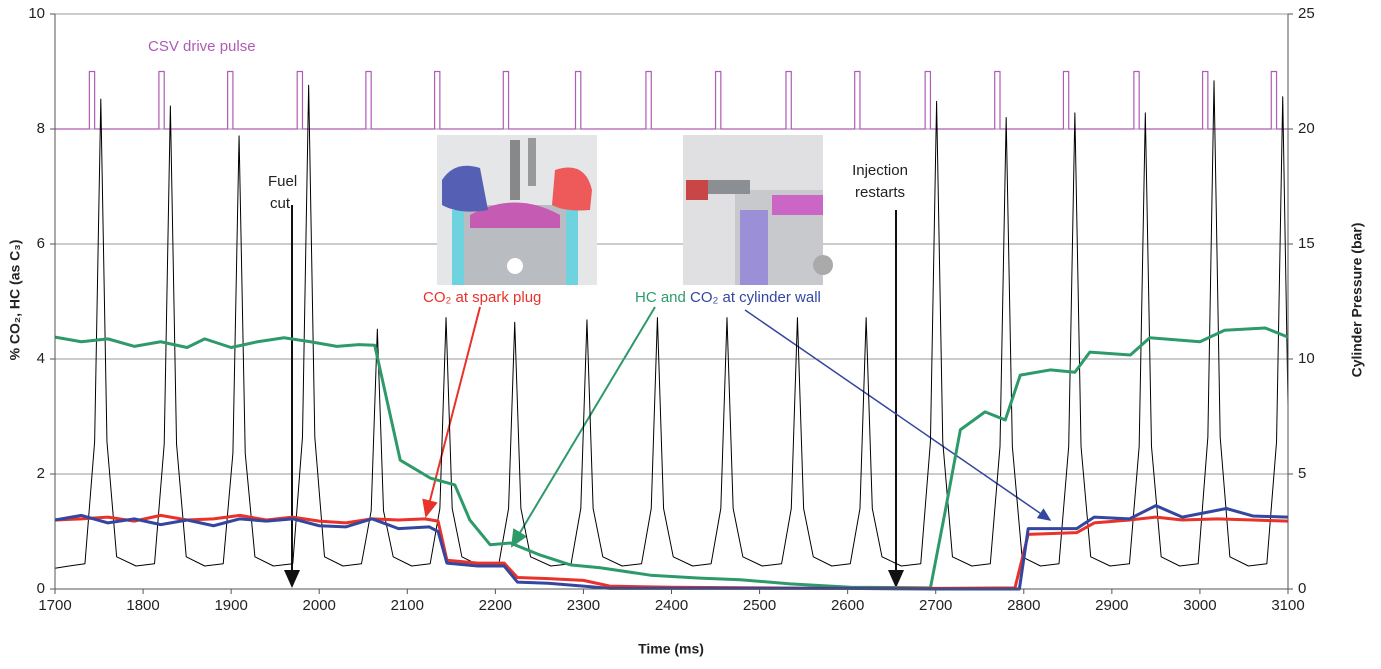  What do you see at coordinates (898, 415) in the screenshot?
I see `co2-wall-arrow` at bounding box center [898, 415].